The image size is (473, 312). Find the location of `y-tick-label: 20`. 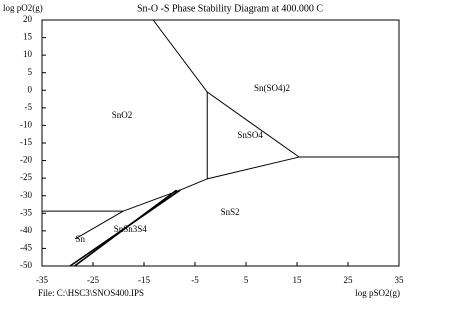

y-tick-label: 20 is located at coordinates (28, 19).